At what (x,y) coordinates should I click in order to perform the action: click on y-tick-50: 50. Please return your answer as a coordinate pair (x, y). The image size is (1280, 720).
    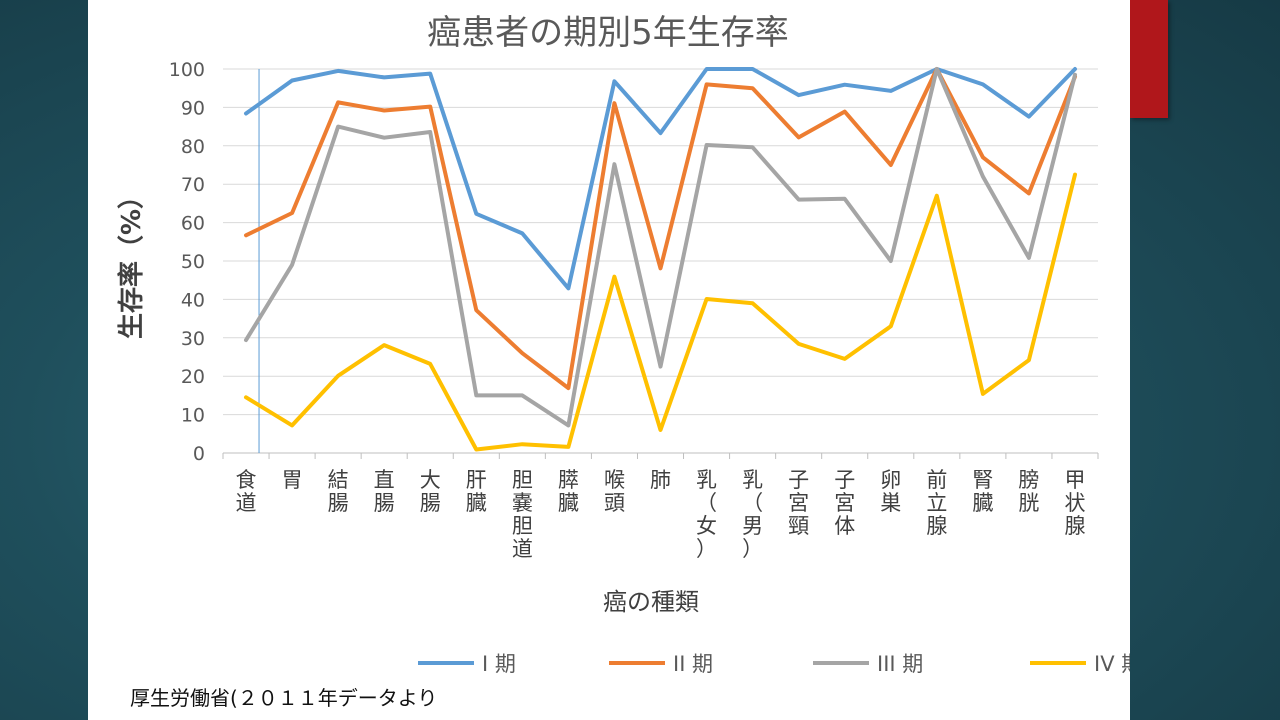
    Looking at the image, I should click on (193, 262).